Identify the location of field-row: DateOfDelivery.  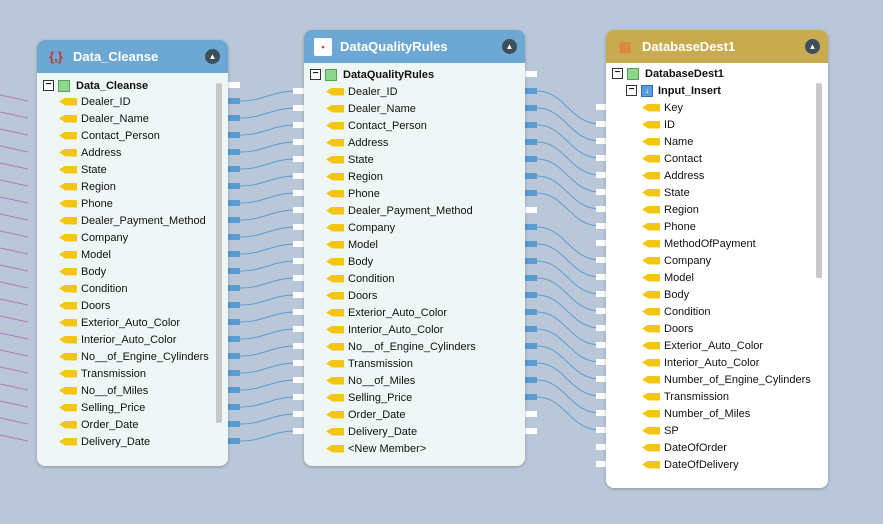
(690, 464).